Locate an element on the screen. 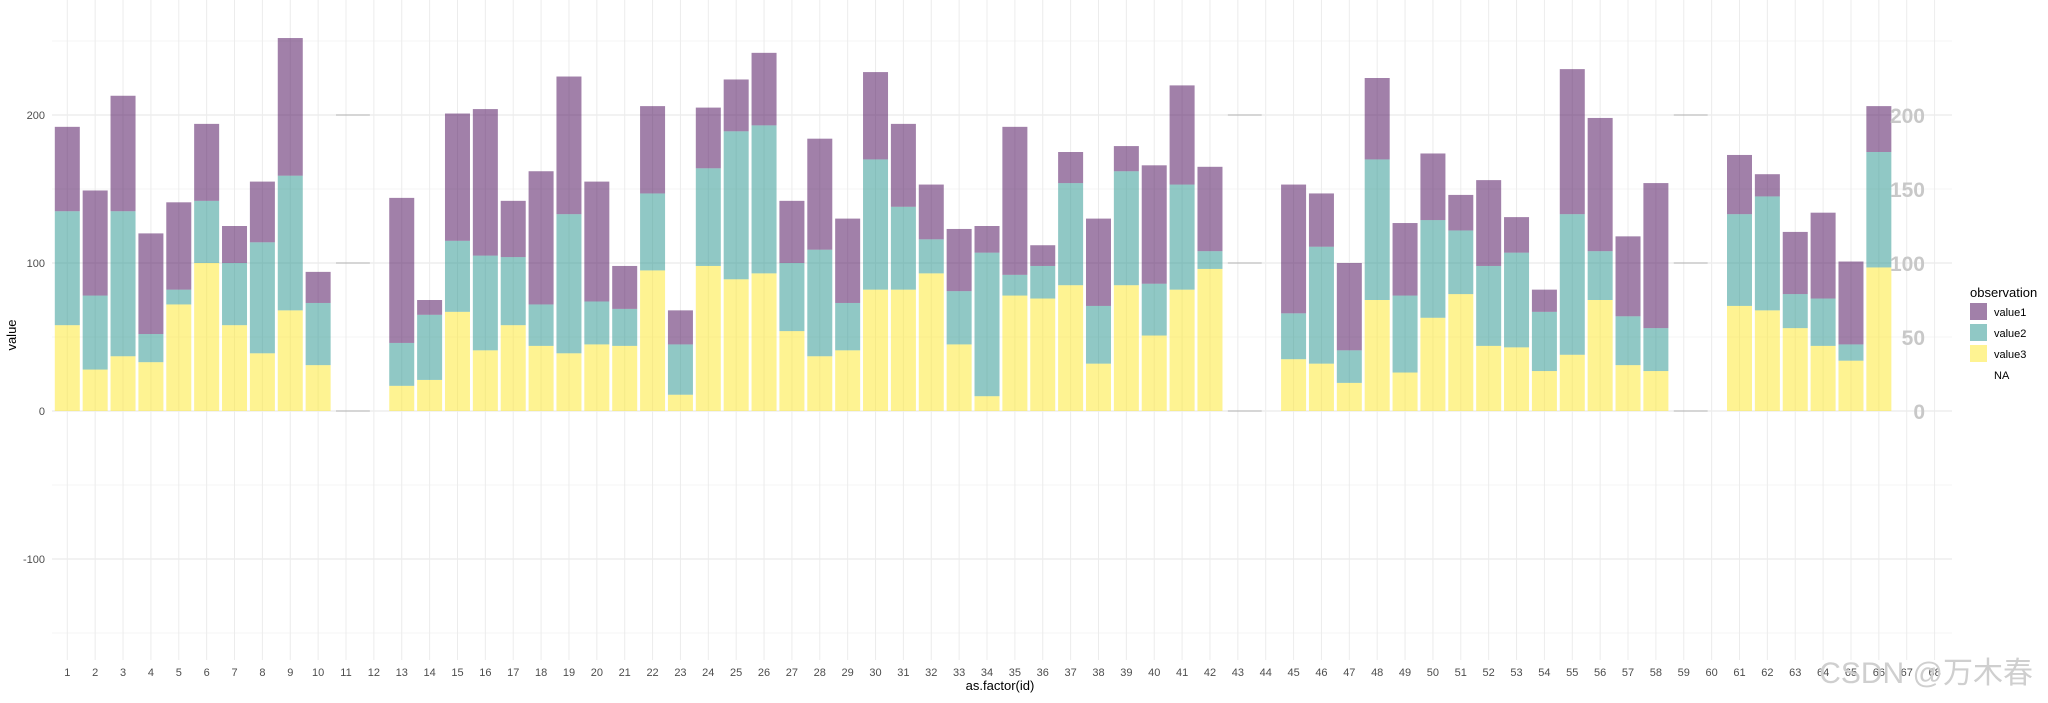  x-tick-label: 40 is located at coordinates (1154, 673).